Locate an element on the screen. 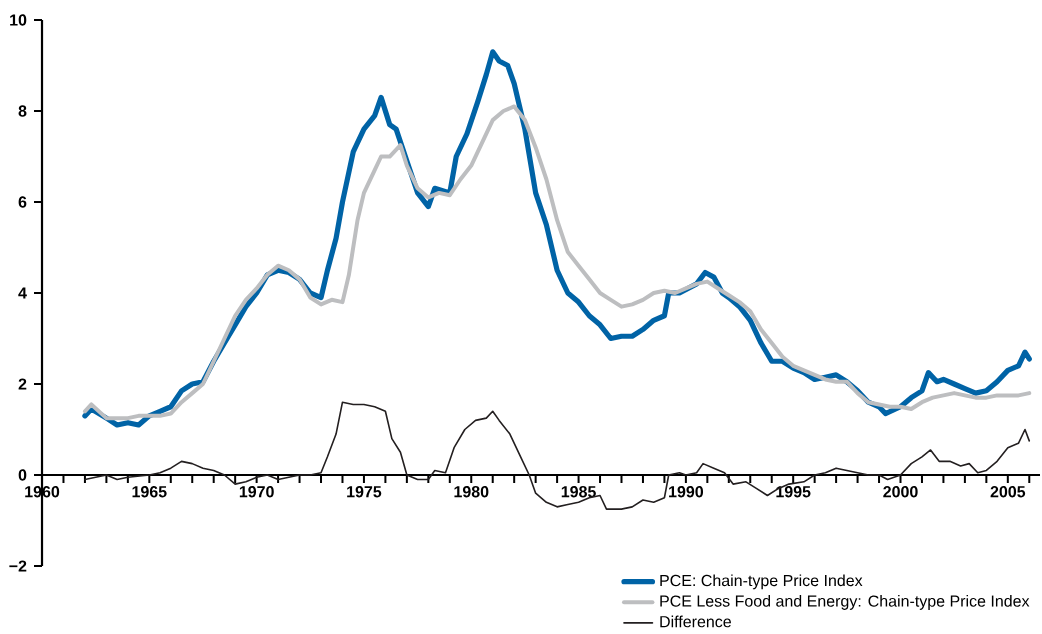  x-tick-label: 1970 is located at coordinates (256, 492).